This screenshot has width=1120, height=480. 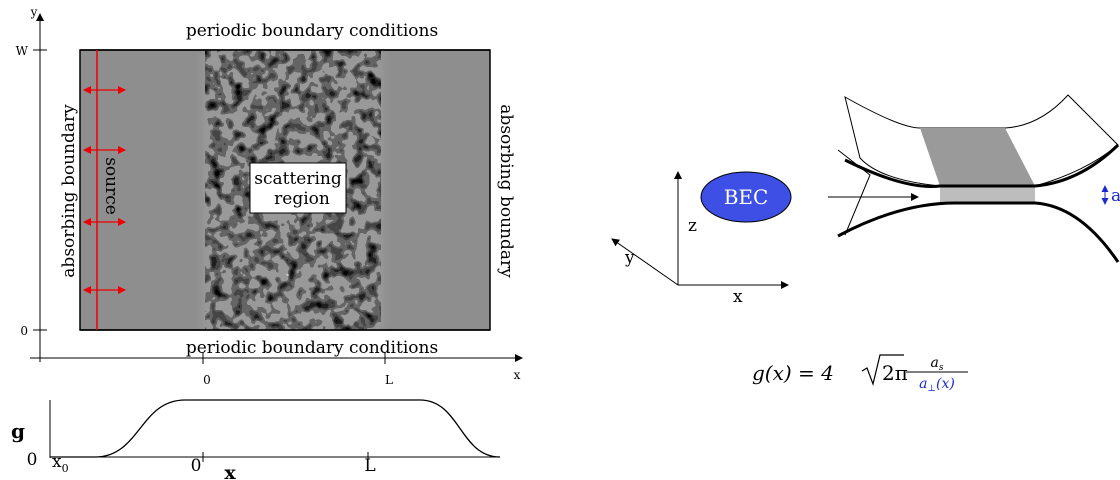 I want to click on g-label: g, so click(x=18, y=431).